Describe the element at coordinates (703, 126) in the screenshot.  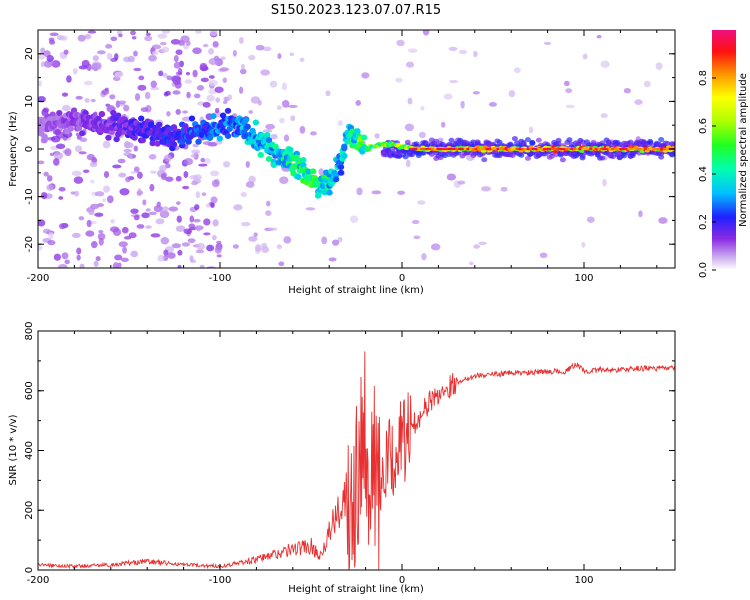
I see `colorbar-tick-label: 0.6` at that location.